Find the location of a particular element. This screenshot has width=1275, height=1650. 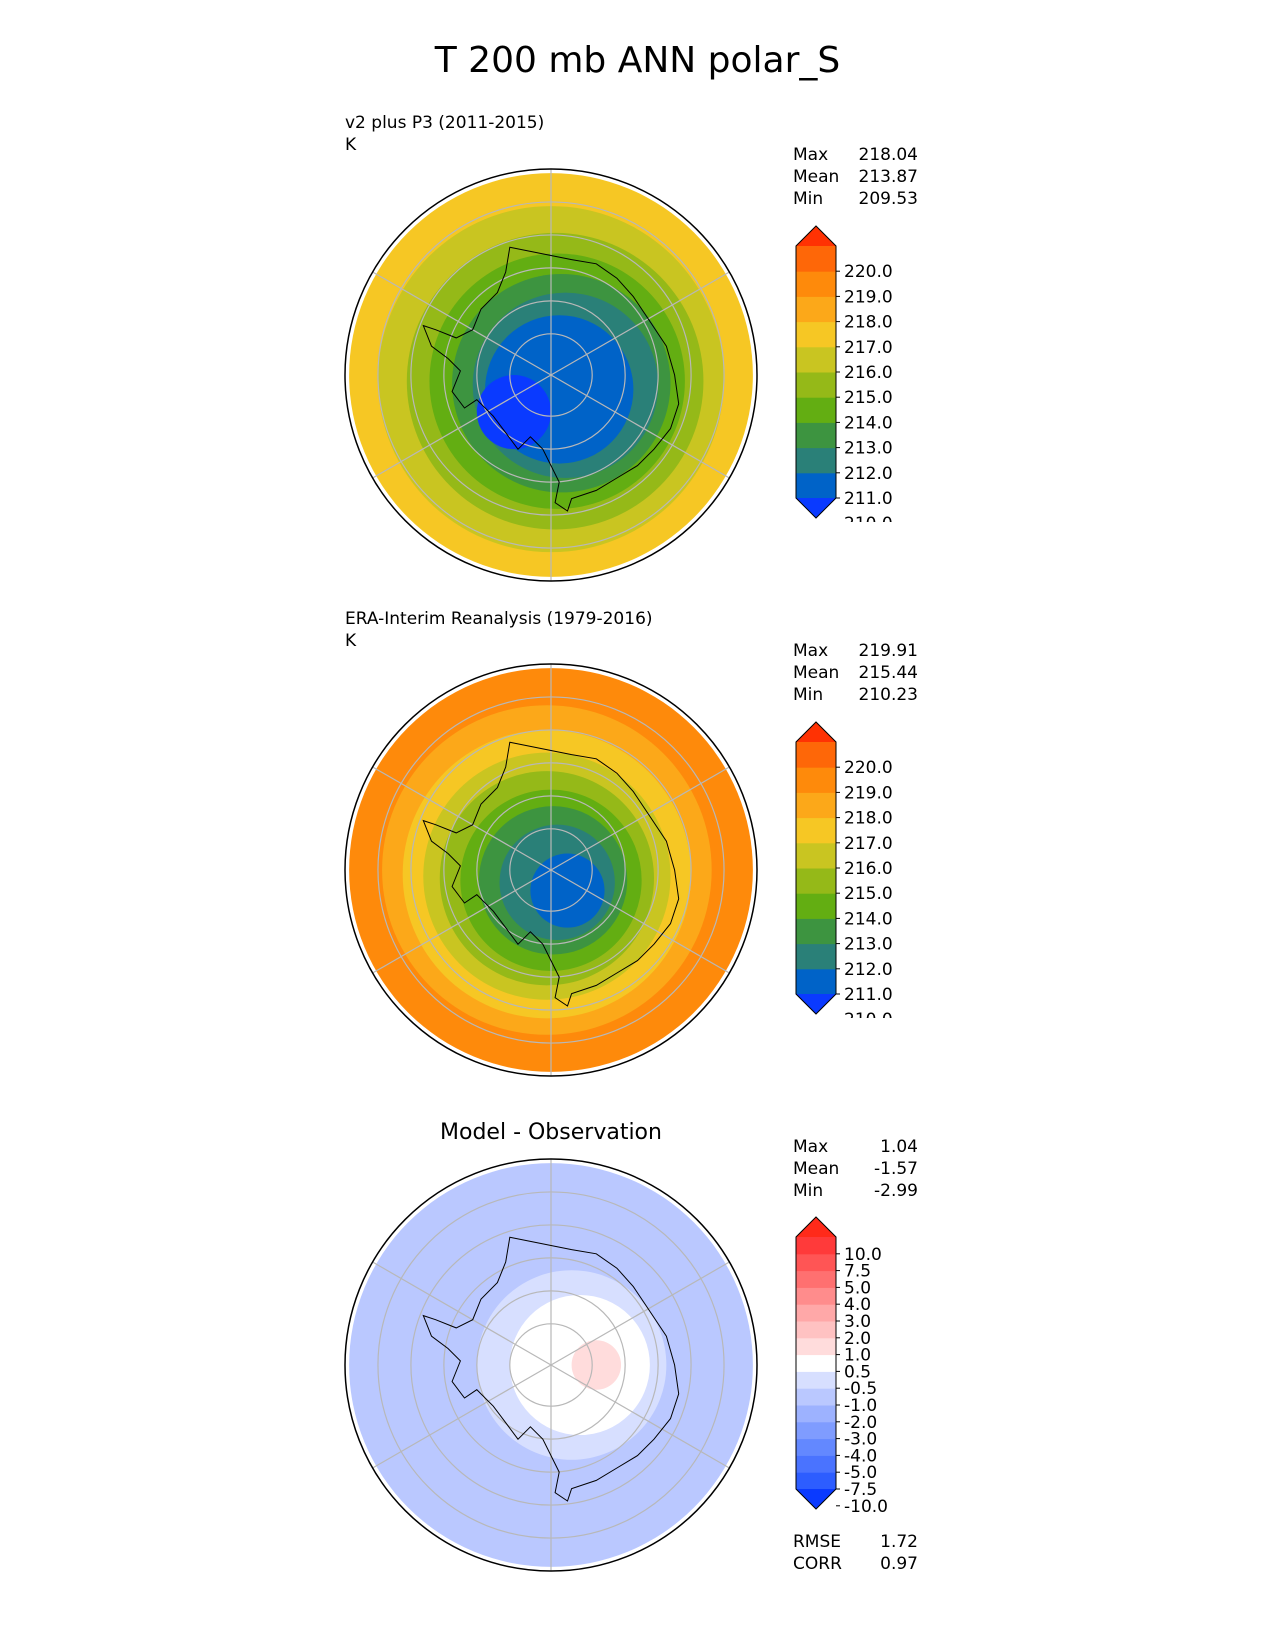

panel2-title: ERA-Interim Reanalysis (1979-2016) K is located at coordinates (499, 630).